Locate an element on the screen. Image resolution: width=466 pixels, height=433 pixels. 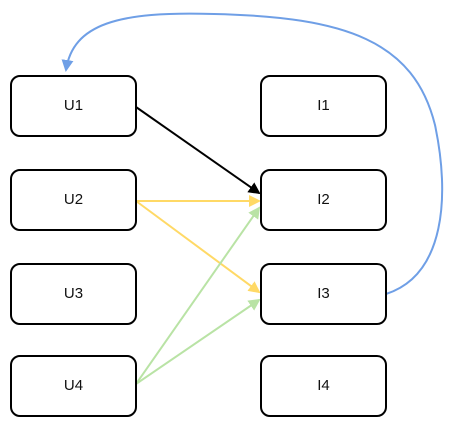
edge-u2-i3 is located at coordinates (198, 247).